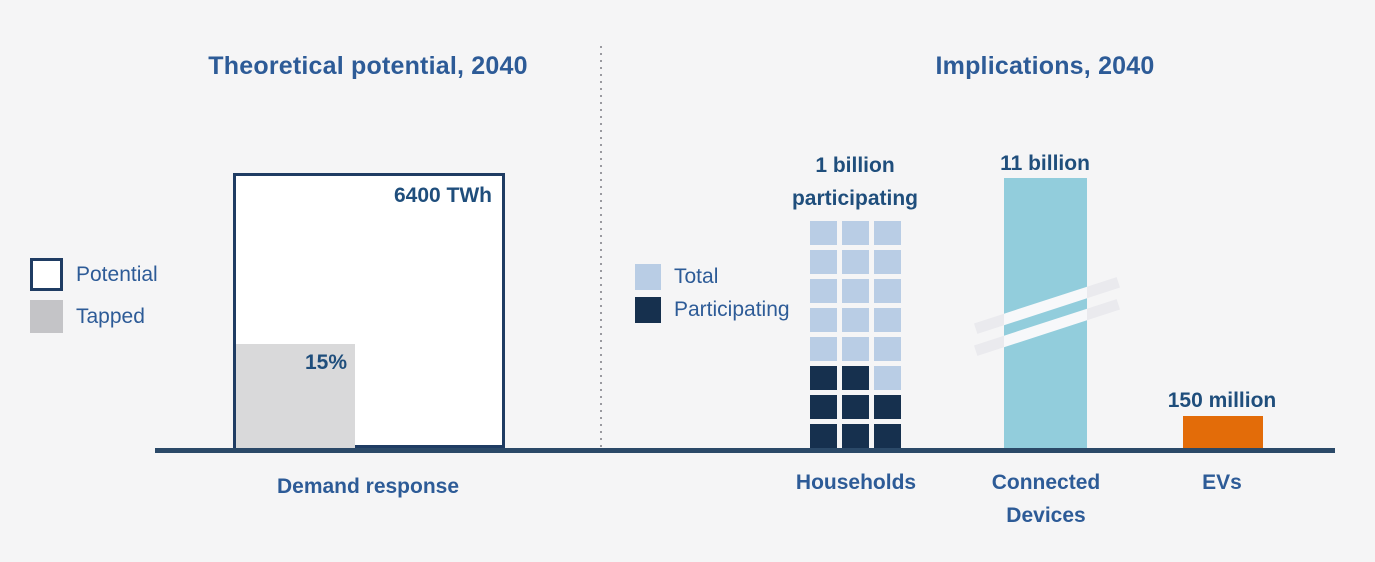 The height and width of the screenshot is (562, 1375). I want to click on legend-label-participating: Participating, so click(732, 309).